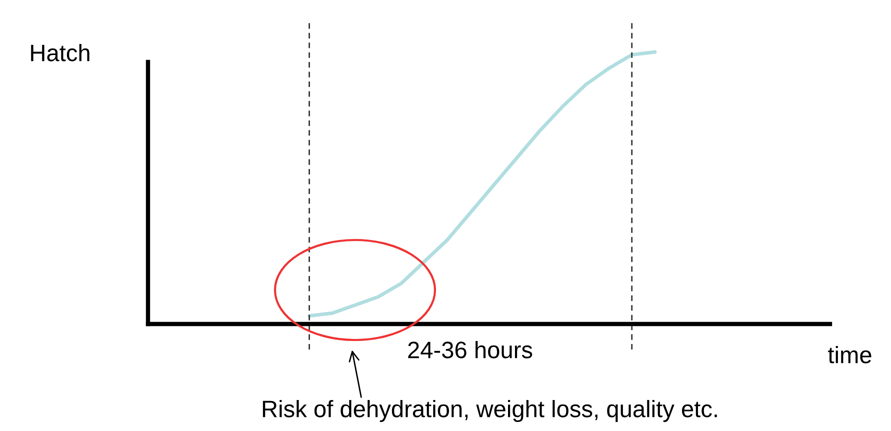 Image resolution: width=891 pixels, height=431 pixels. Describe the element at coordinates (850, 355) in the screenshot. I see `text: time` at that location.